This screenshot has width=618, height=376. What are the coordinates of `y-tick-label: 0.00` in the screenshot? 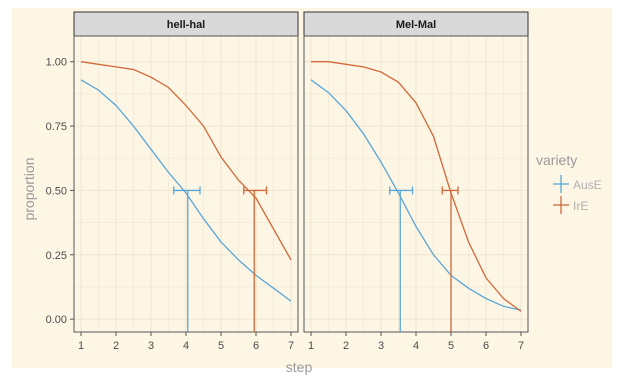 It's located at (56, 320).